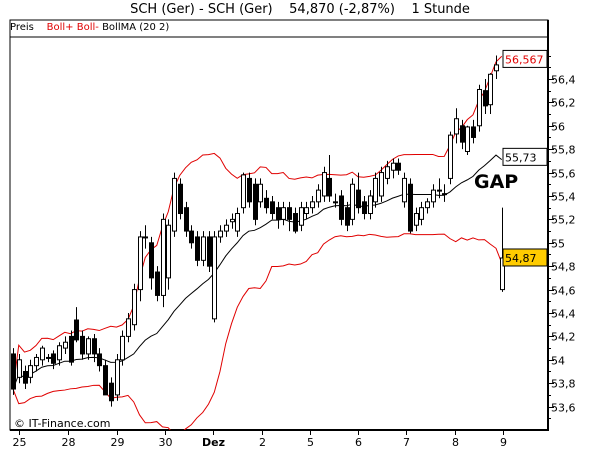  Describe the element at coordinates (558, 361) in the screenshot. I see `y-tick-label: 54` at that location.